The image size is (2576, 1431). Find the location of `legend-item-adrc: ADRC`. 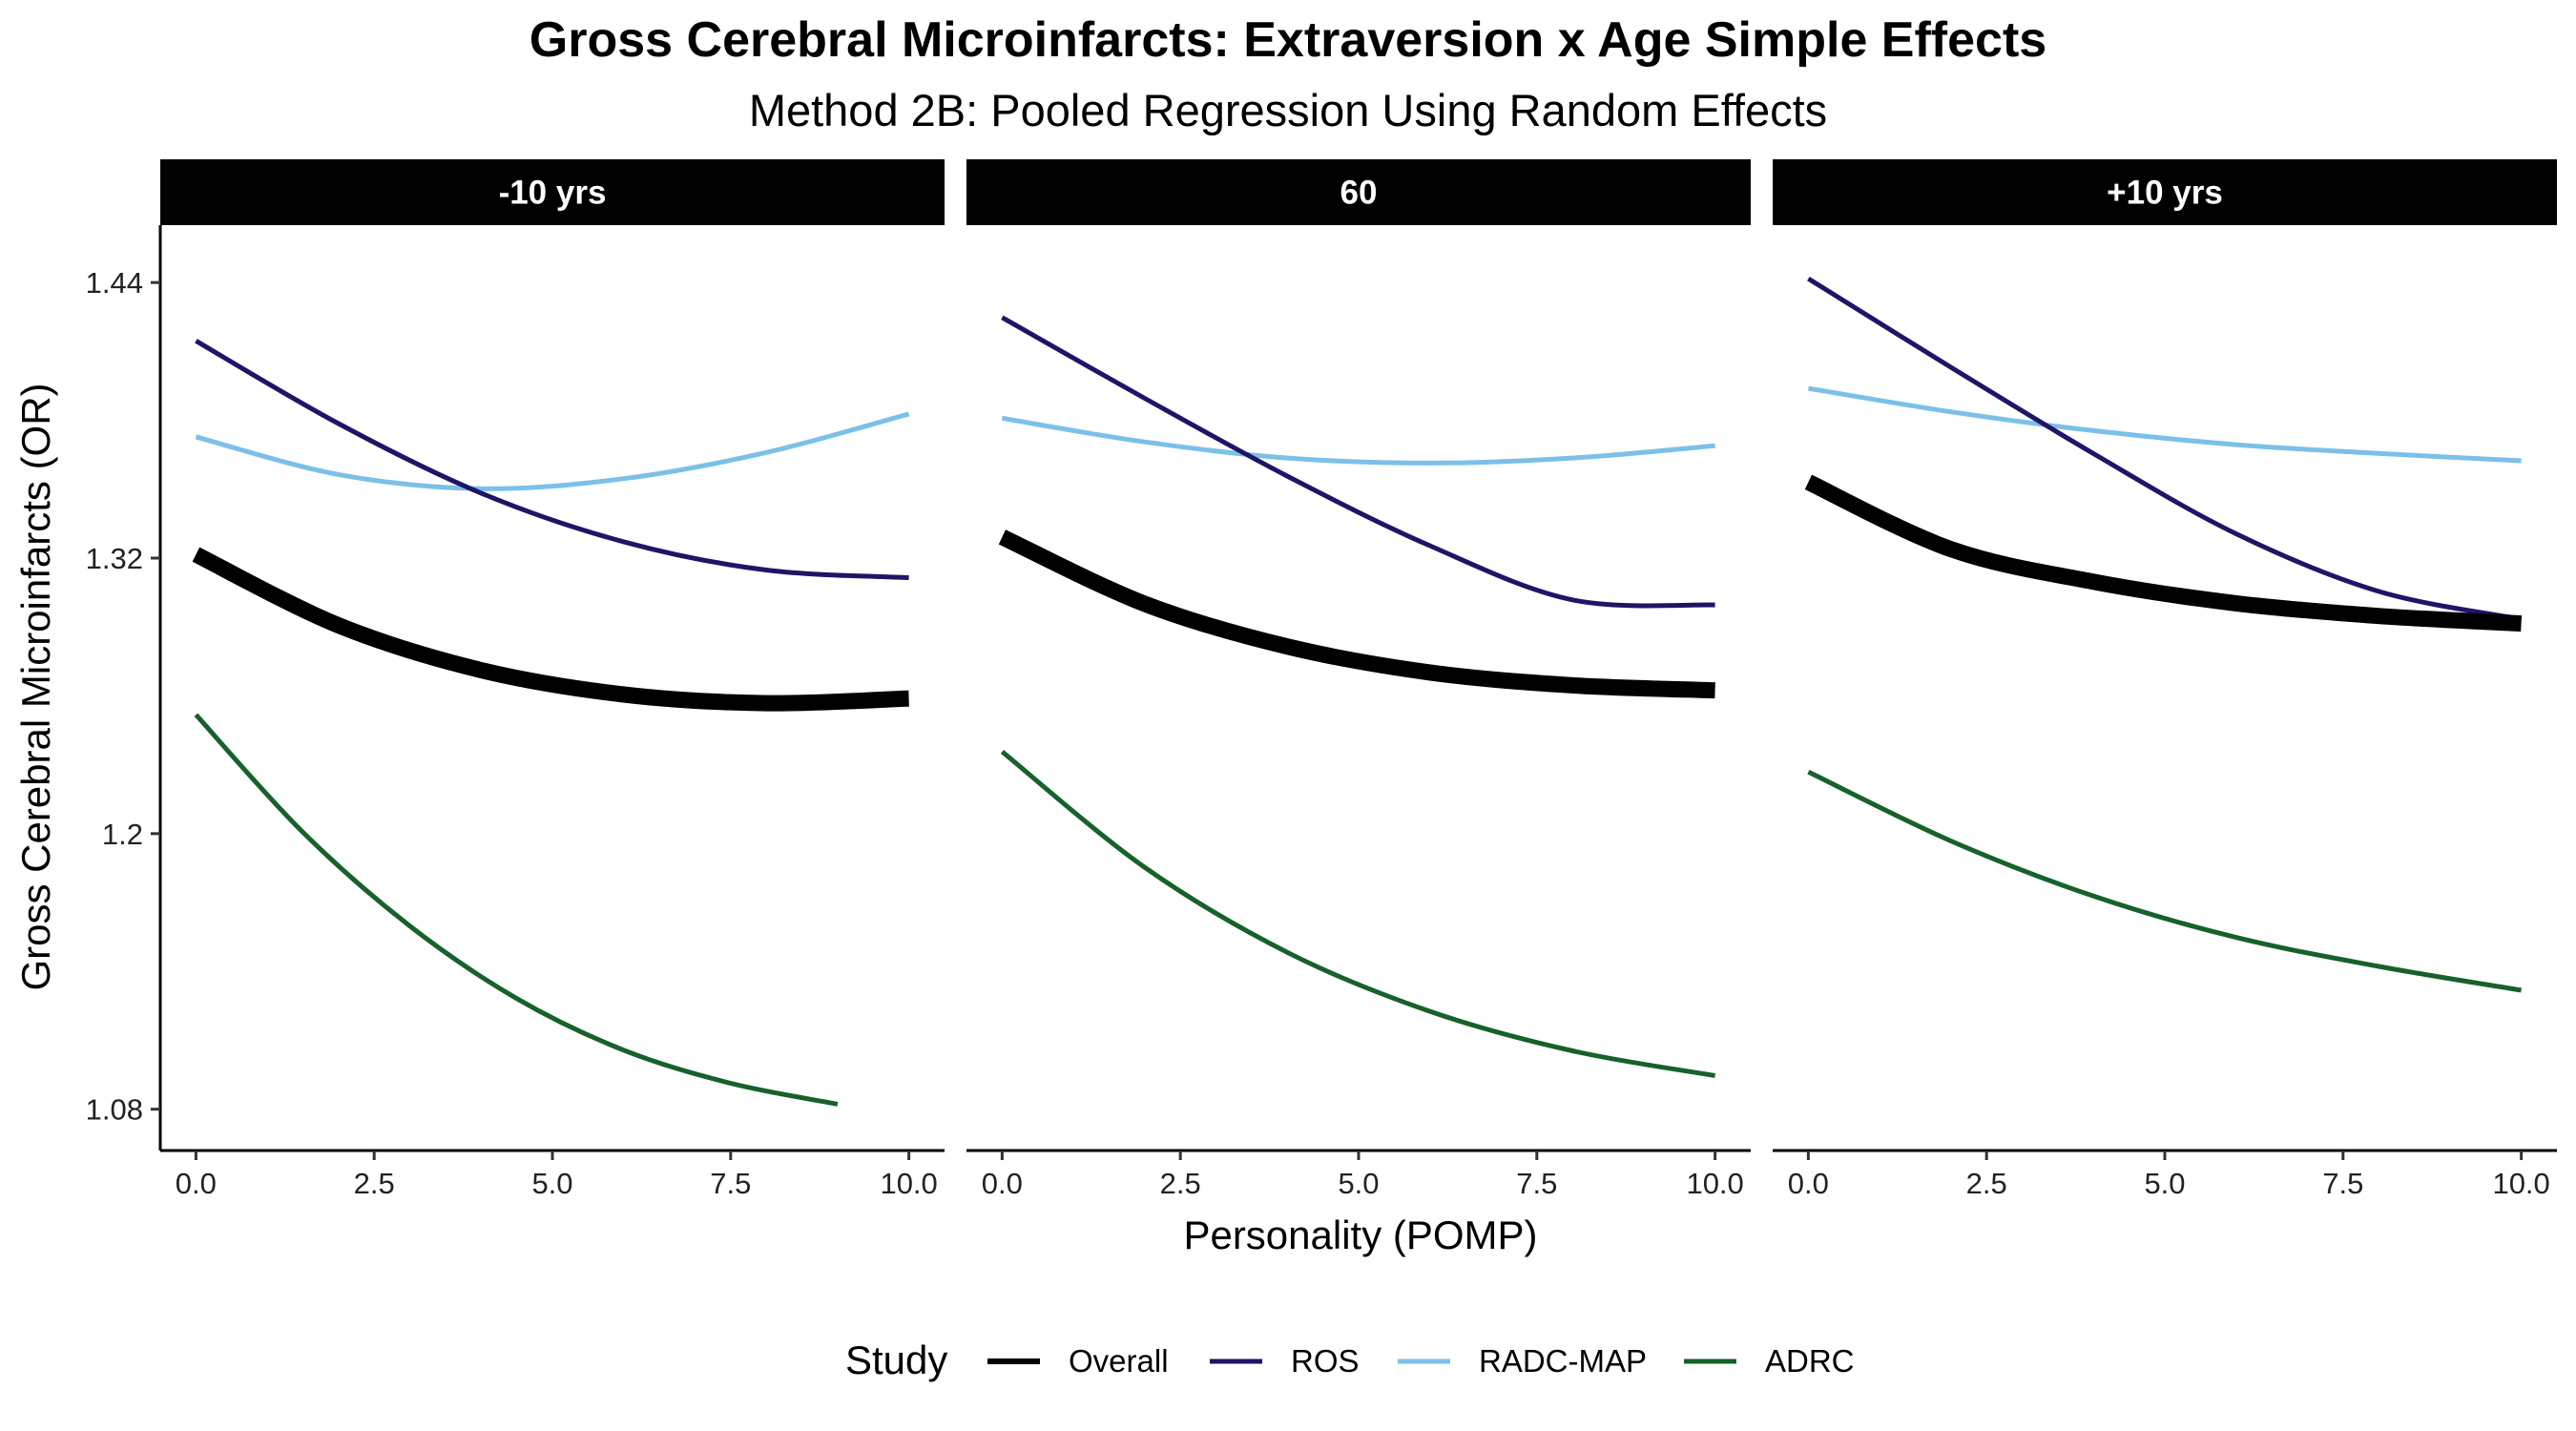

legend-item-adrc: ADRC is located at coordinates (1769, 1361).